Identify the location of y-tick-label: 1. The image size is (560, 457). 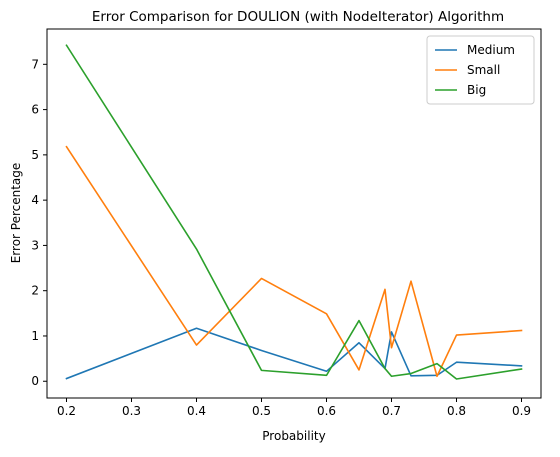
(35, 336).